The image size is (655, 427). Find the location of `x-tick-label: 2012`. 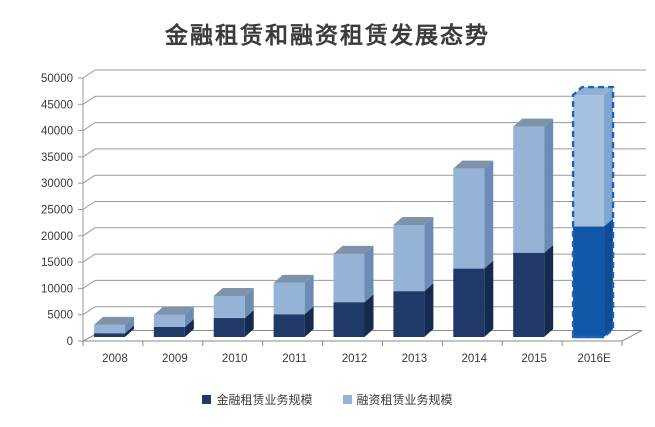

x-tick-label: 2012 is located at coordinates (355, 359).